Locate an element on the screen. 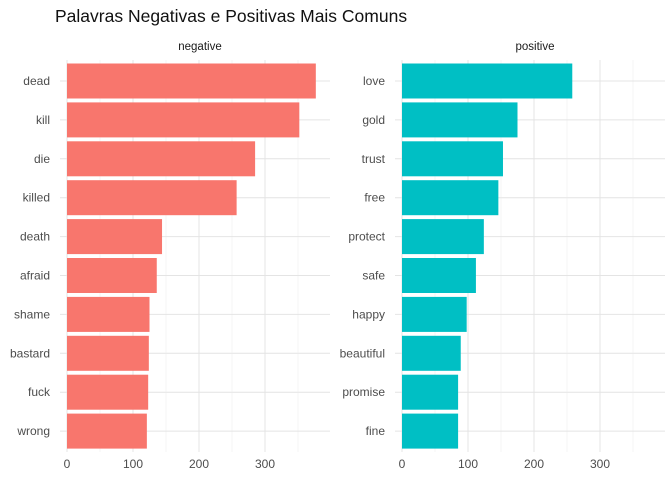 Image resolution: width=672 pixels, height=480 pixels. bar-free is located at coordinates (450, 198).